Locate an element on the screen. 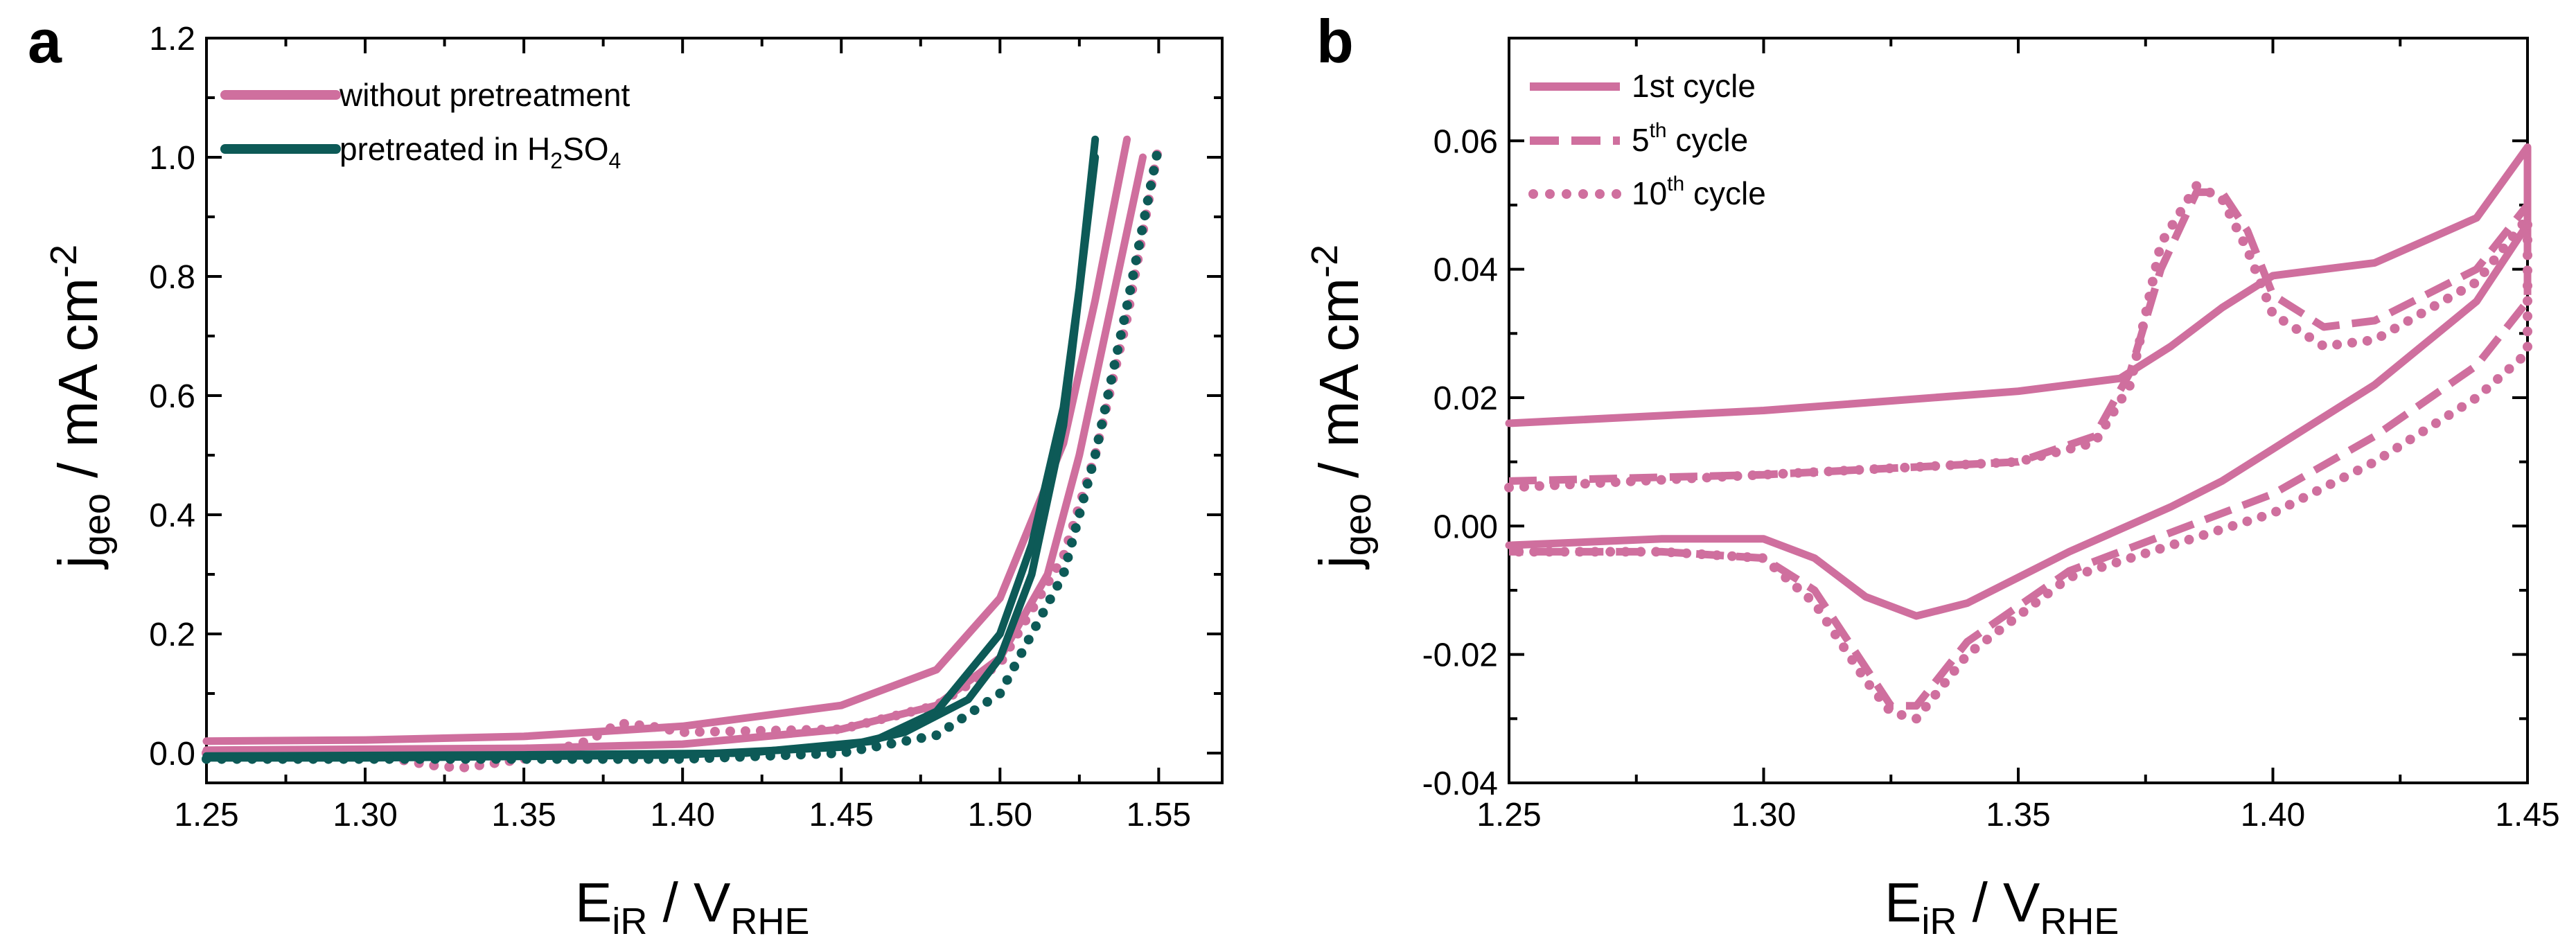  x-tick-label-a: 1.35 is located at coordinates (523, 815).